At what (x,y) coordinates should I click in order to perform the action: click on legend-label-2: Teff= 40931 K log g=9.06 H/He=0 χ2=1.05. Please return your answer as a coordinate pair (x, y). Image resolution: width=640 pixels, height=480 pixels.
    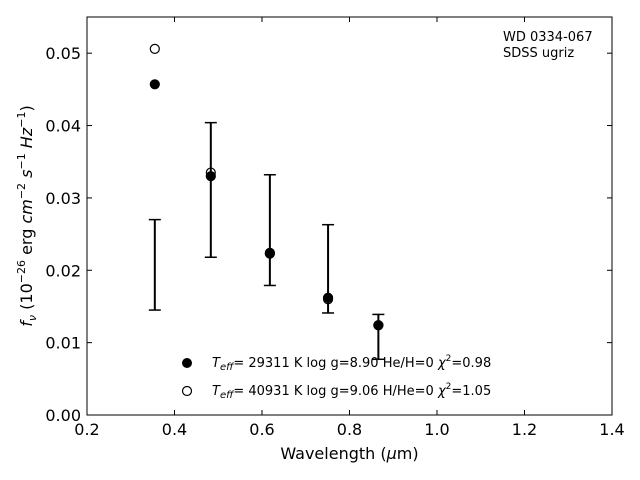
    Looking at the image, I should click on (351, 391).